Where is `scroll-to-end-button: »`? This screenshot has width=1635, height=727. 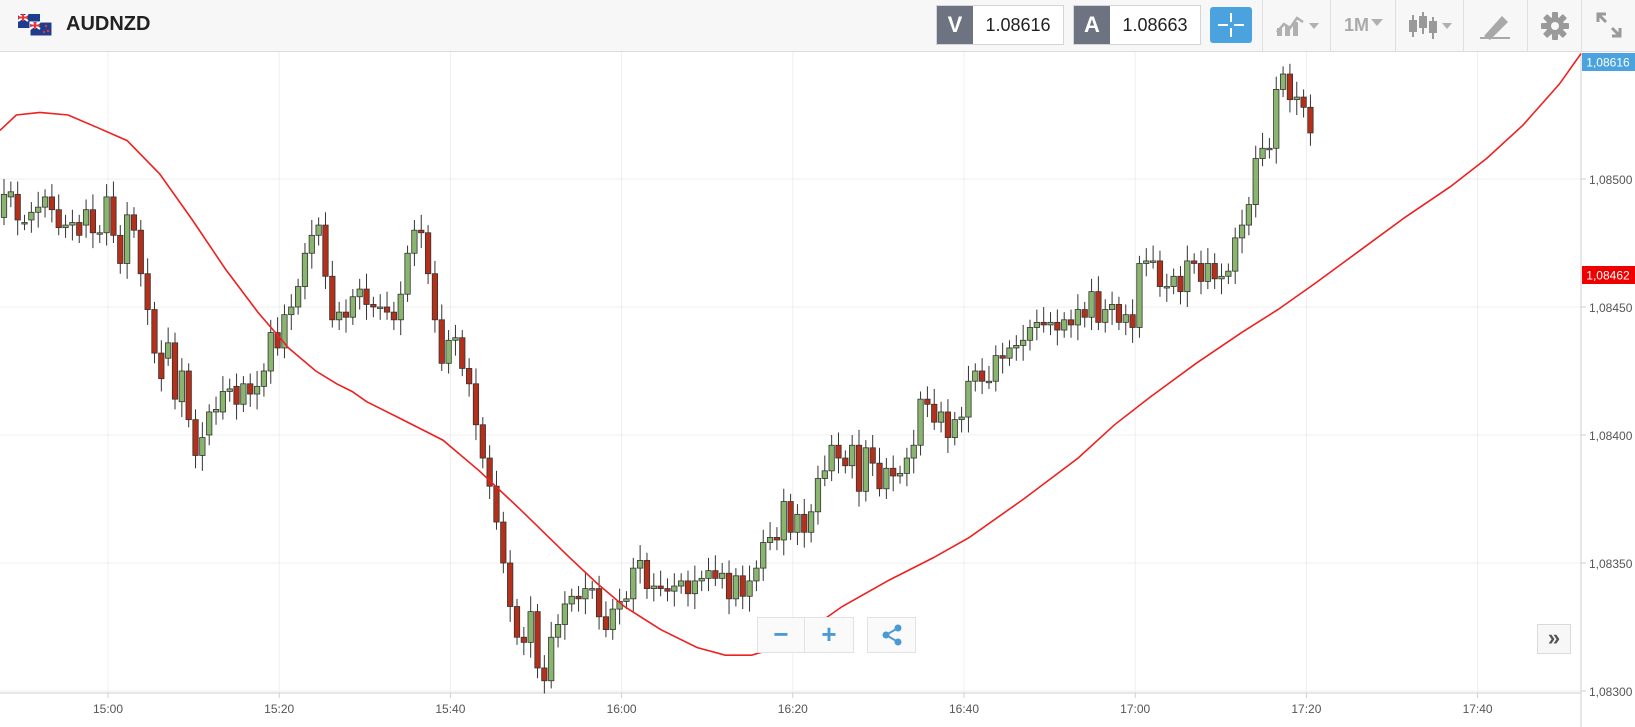 scroll-to-end-button: » is located at coordinates (1554, 639).